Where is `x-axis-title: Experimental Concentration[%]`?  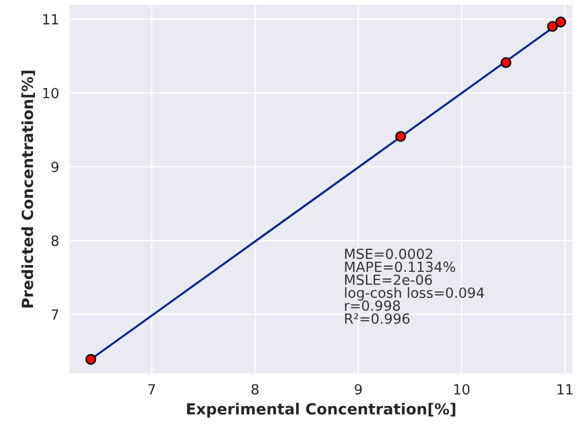 x-axis-title: Experimental Concentration[%] is located at coordinates (321, 410).